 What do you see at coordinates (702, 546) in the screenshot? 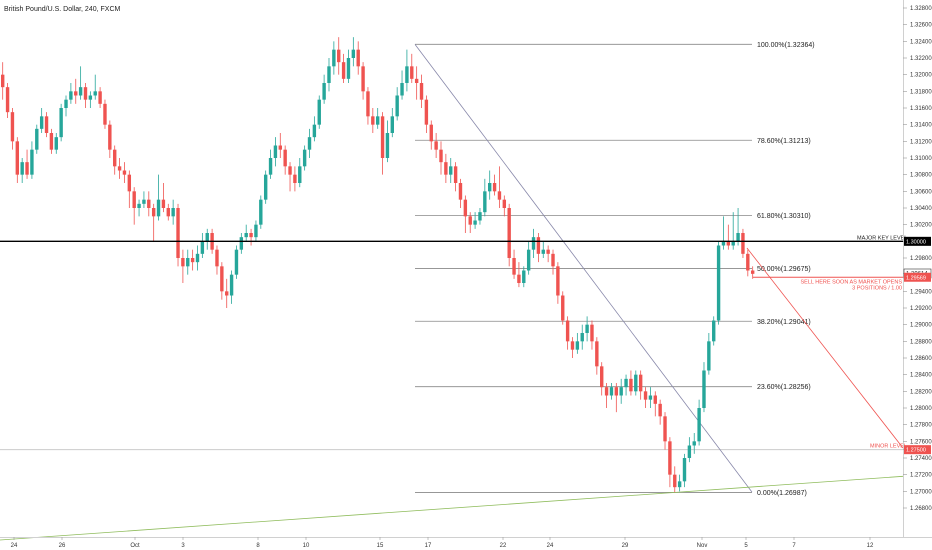
I see `time-tick-label: Nov` at bounding box center [702, 546].